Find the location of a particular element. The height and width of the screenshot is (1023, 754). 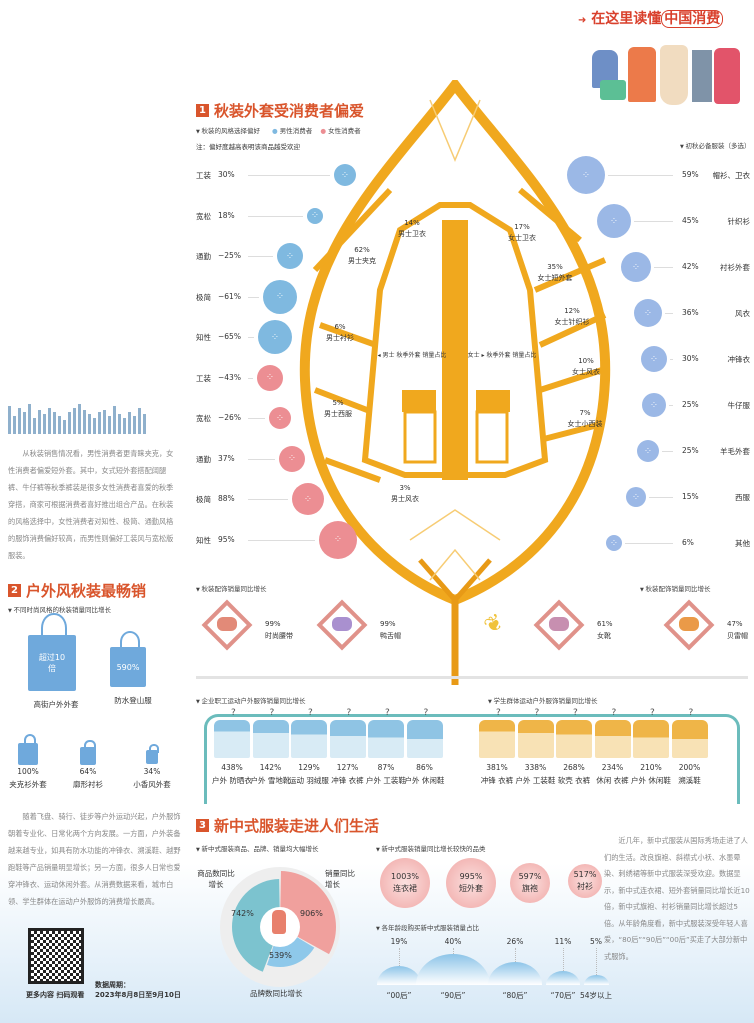

style-value: −25% is located at coordinates (229, 255).